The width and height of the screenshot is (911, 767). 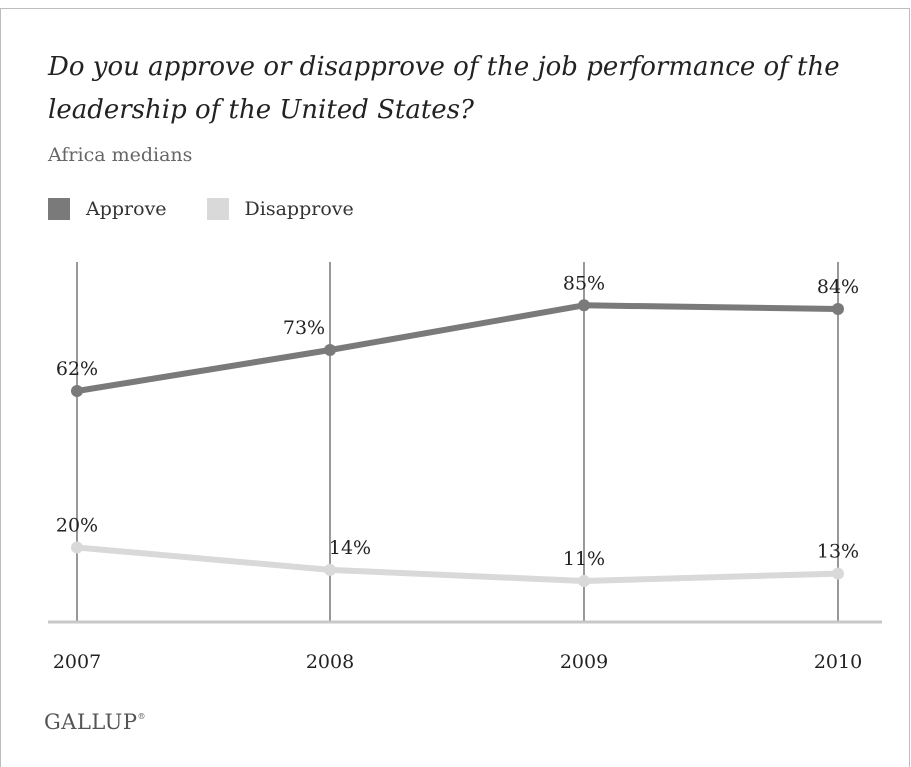 What do you see at coordinates (838, 662) in the screenshot?
I see `x-tick-label-2010: 2010` at bounding box center [838, 662].